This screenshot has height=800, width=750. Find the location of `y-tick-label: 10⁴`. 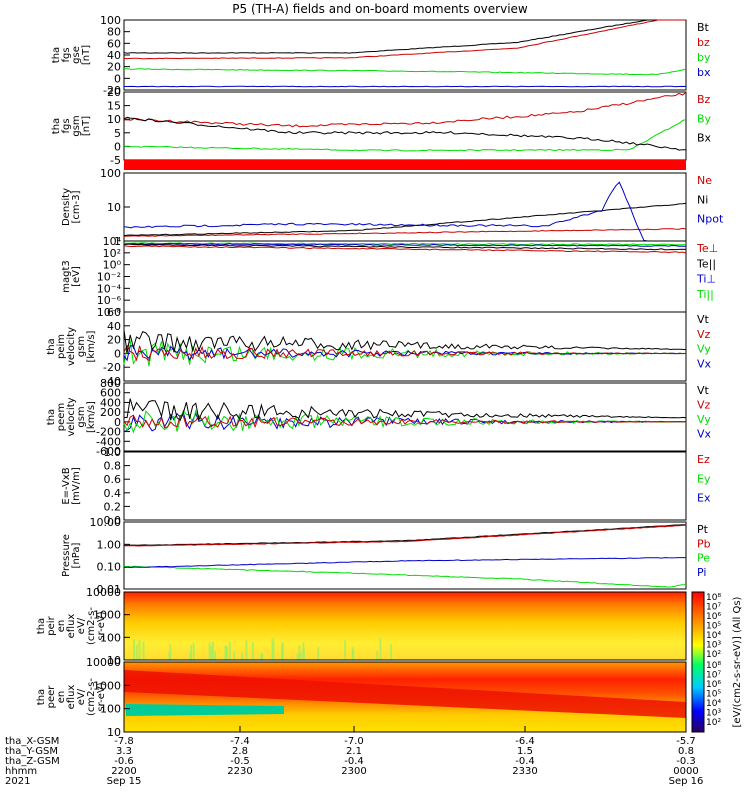

y-tick-label: 10⁴ is located at coordinates (112, 241).